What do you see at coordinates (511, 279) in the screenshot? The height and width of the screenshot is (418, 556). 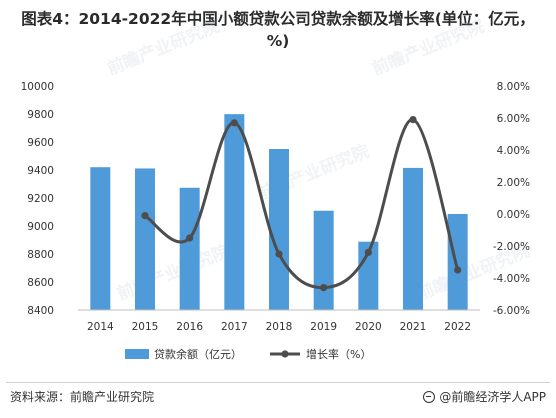 I see `y-right-tick-label: -4.00%` at bounding box center [511, 279].